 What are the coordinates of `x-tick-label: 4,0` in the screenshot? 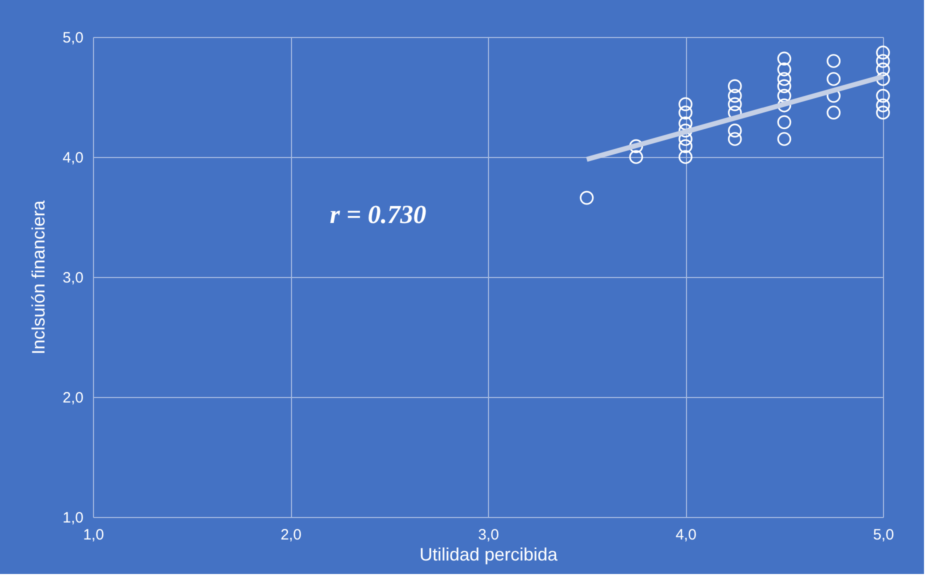 It's located at (686, 535).